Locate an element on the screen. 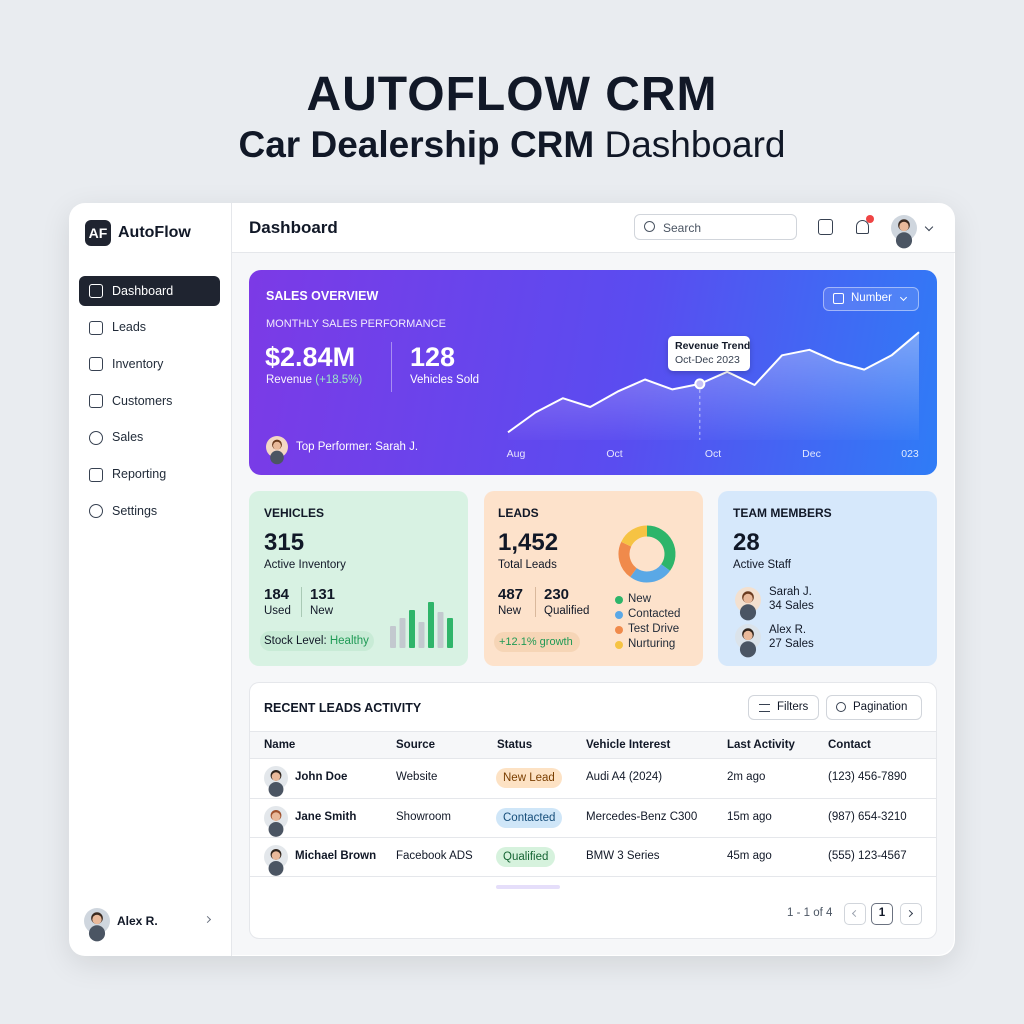 The image size is (1024, 1024). nav-item: Settings is located at coordinates (135, 510).